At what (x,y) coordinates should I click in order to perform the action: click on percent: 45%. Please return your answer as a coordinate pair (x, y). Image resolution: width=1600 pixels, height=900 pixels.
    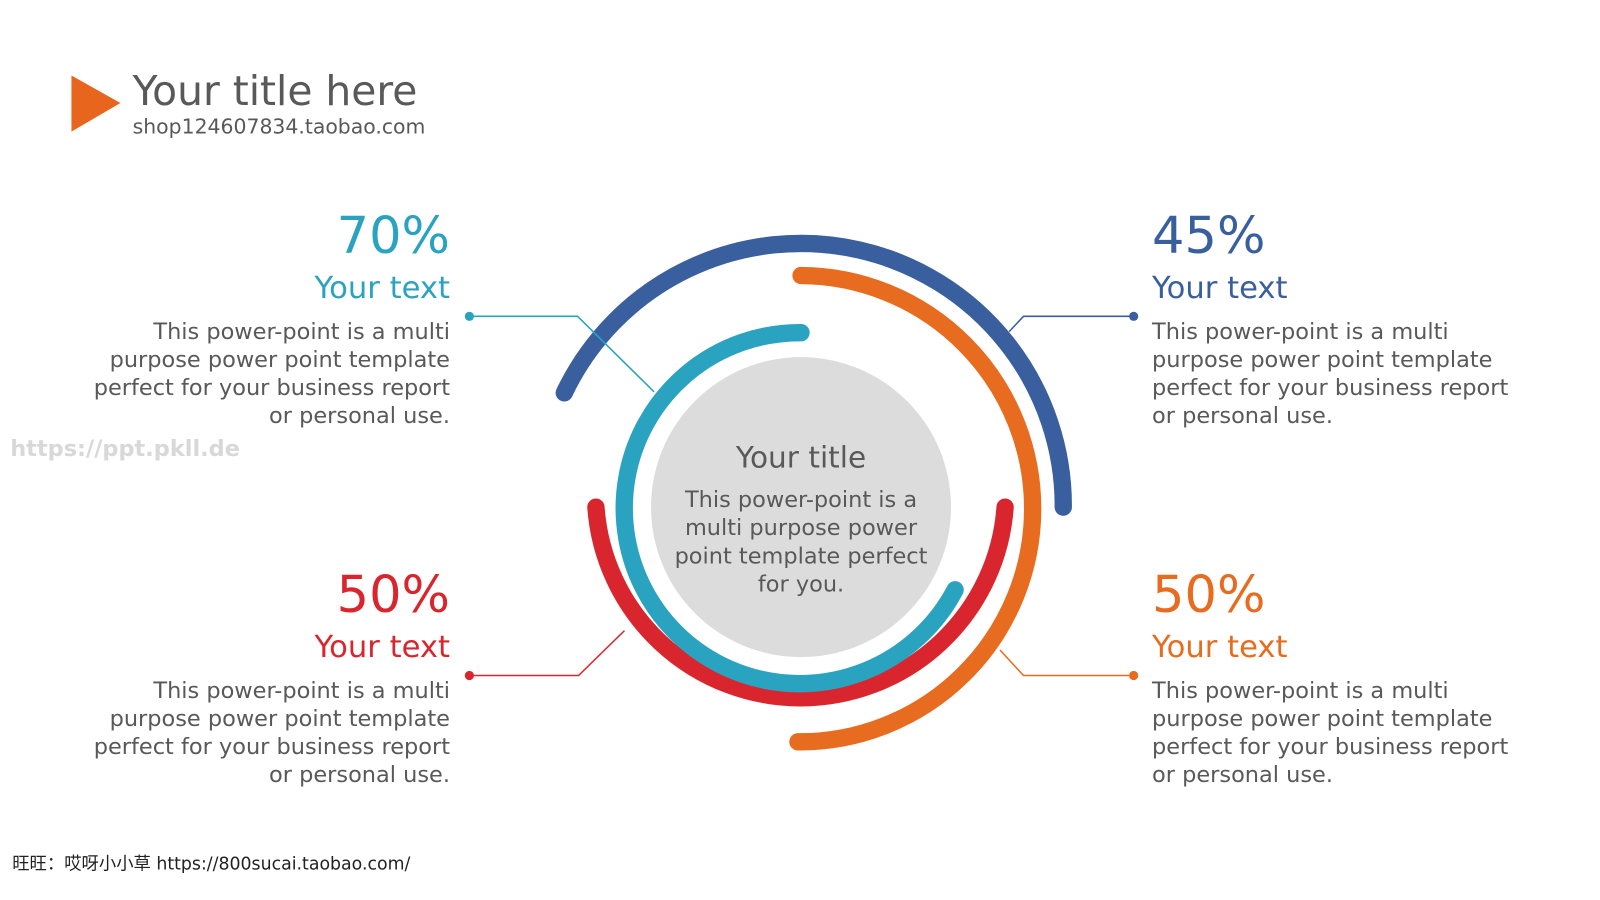
    Looking at the image, I should click on (1208, 236).